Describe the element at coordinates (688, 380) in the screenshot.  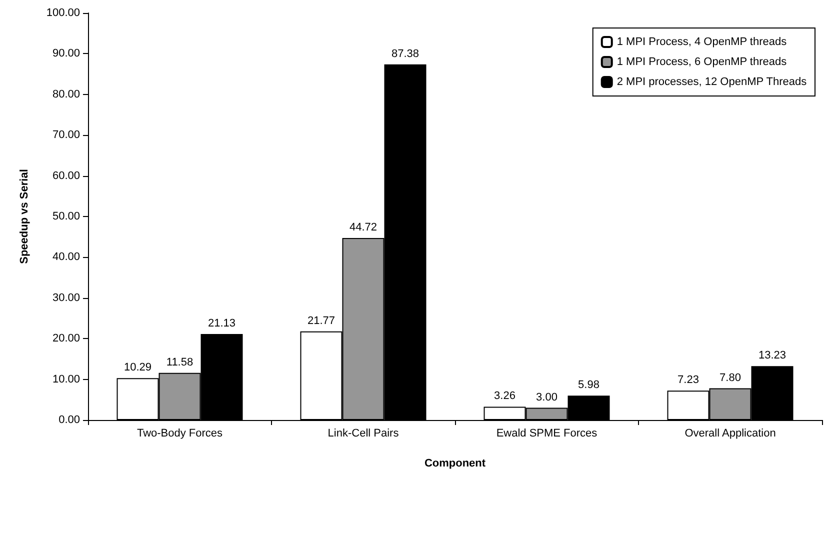
I see `data-label: 7.23` at that location.